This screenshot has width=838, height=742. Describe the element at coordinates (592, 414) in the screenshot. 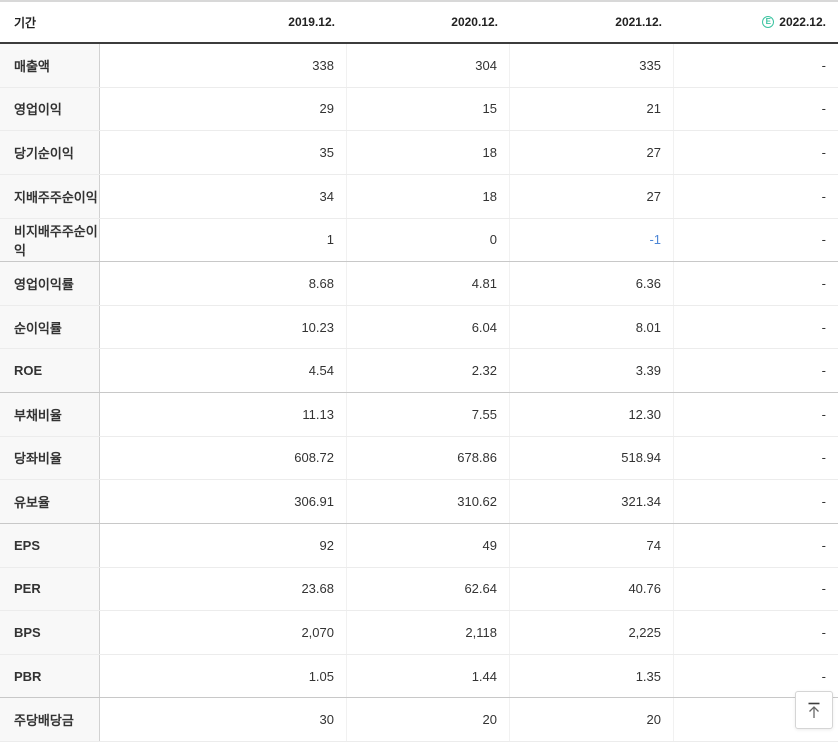

I see `cell-value: 12.30` at that location.